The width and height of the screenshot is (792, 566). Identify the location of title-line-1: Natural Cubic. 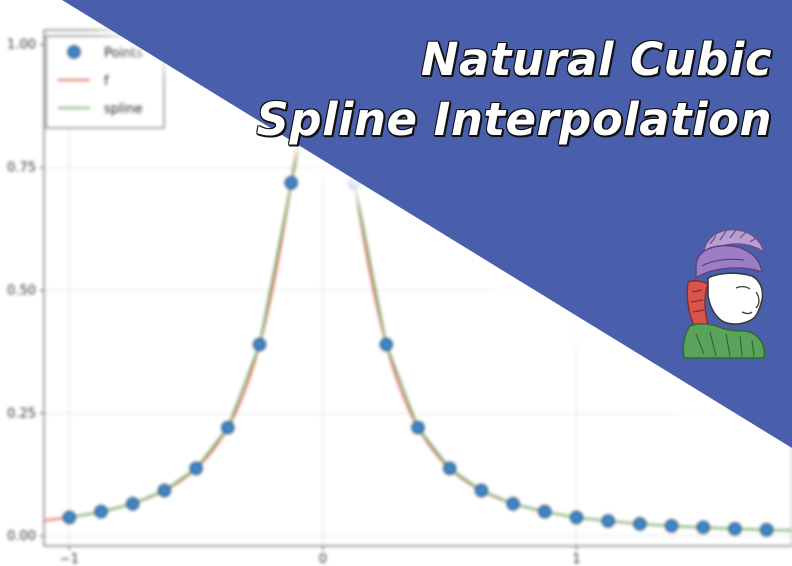
(596, 59).